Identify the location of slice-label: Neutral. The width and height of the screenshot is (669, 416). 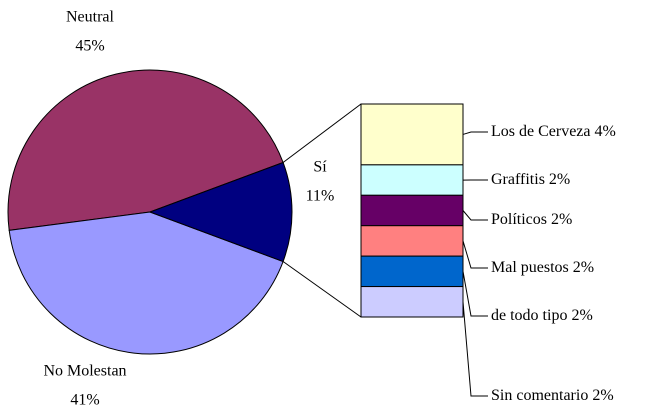
(90, 17).